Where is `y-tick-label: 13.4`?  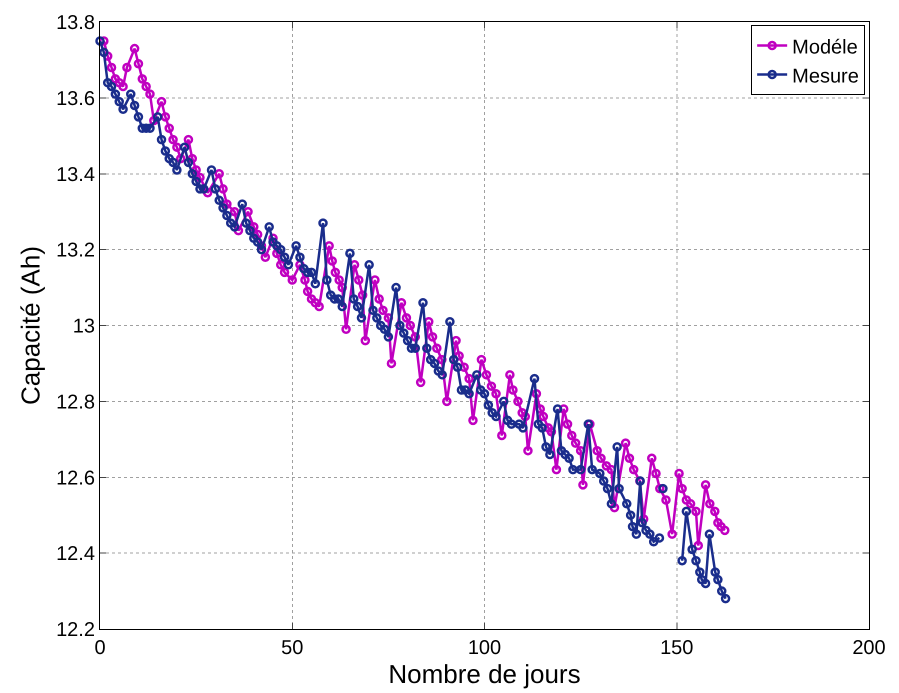 y-tick-label: 13.4 is located at coordinates (75, 175).